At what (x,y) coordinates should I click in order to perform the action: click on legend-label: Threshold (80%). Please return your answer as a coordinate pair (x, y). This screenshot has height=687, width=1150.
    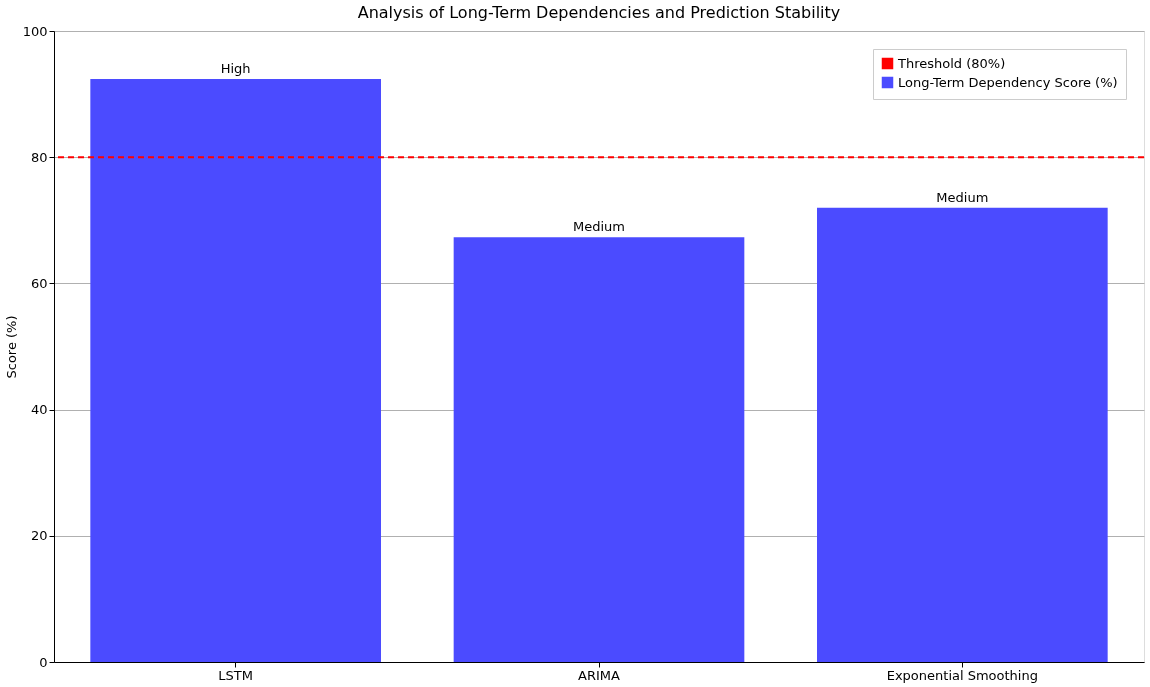
    Looking at the image, I should click on (951, 63).